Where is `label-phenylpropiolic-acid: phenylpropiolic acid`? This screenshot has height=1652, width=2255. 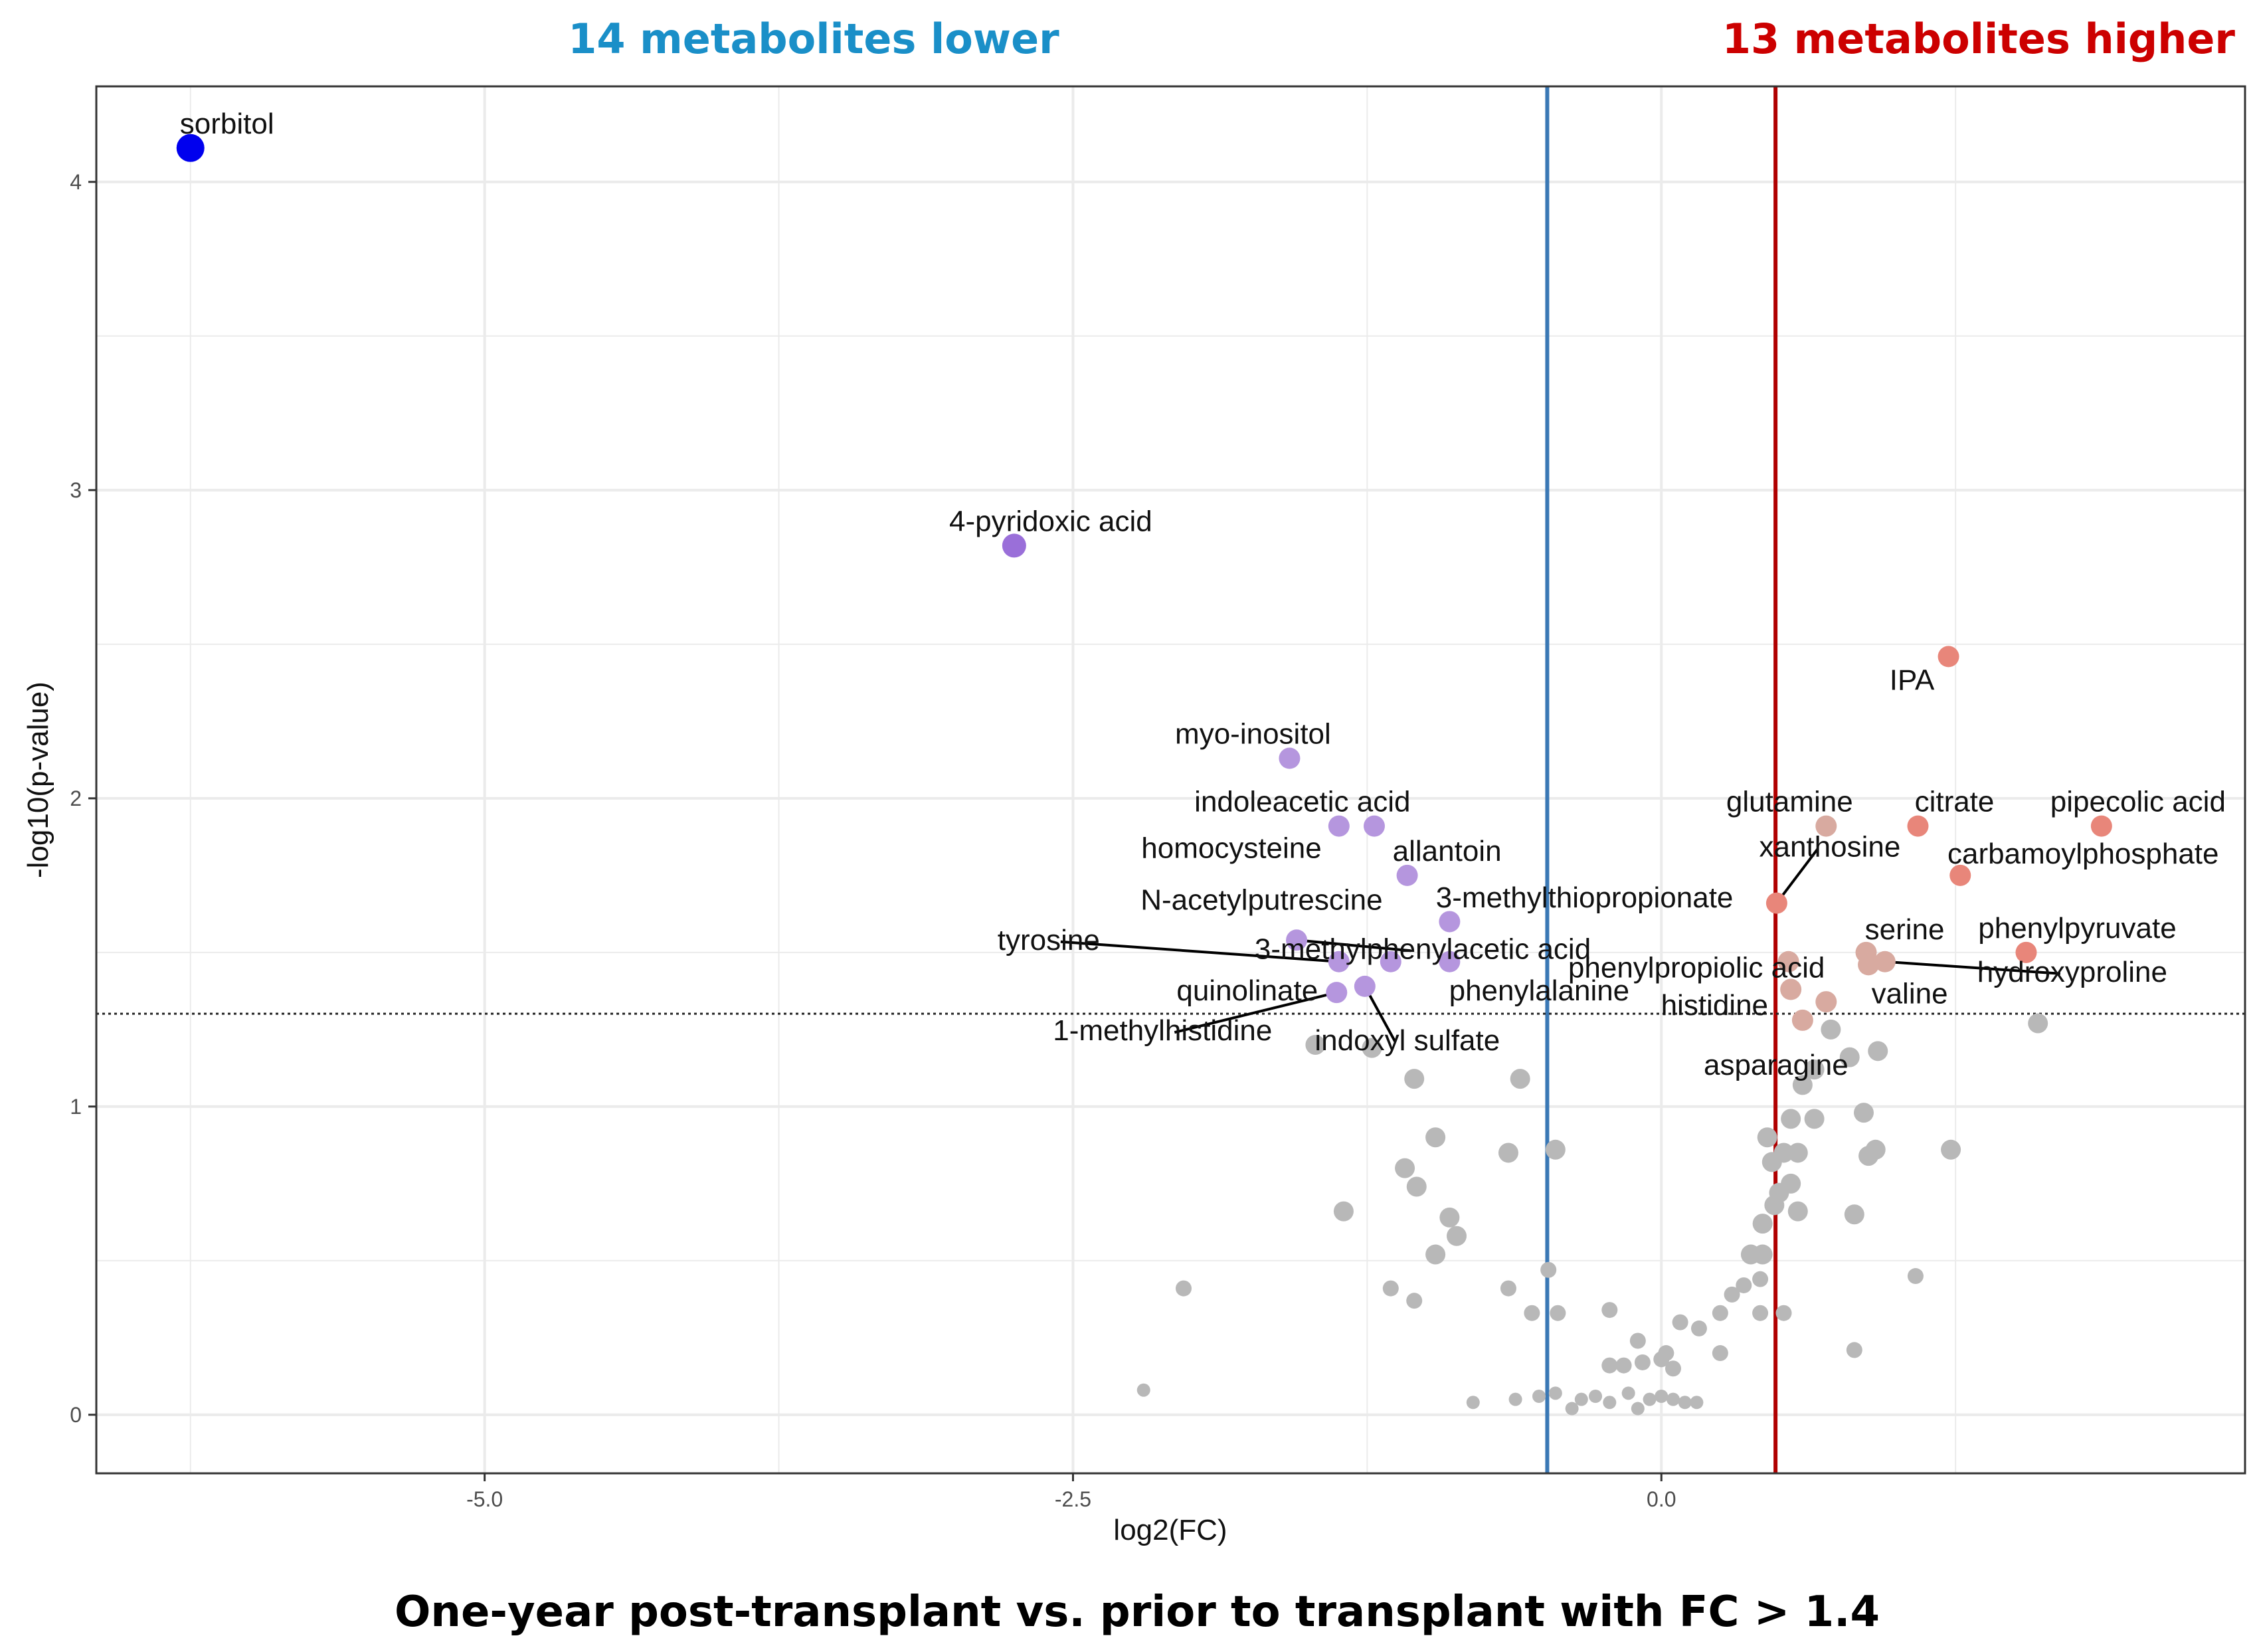
label-phenylpropiolic-acid: phenylpropiolic acid is located at coordinates (1697, 968).